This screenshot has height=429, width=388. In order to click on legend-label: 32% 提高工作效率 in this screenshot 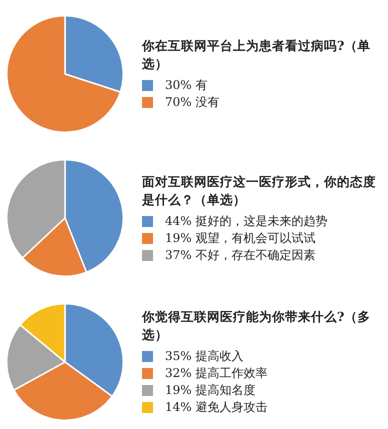, I will do `click(216, 373)`.